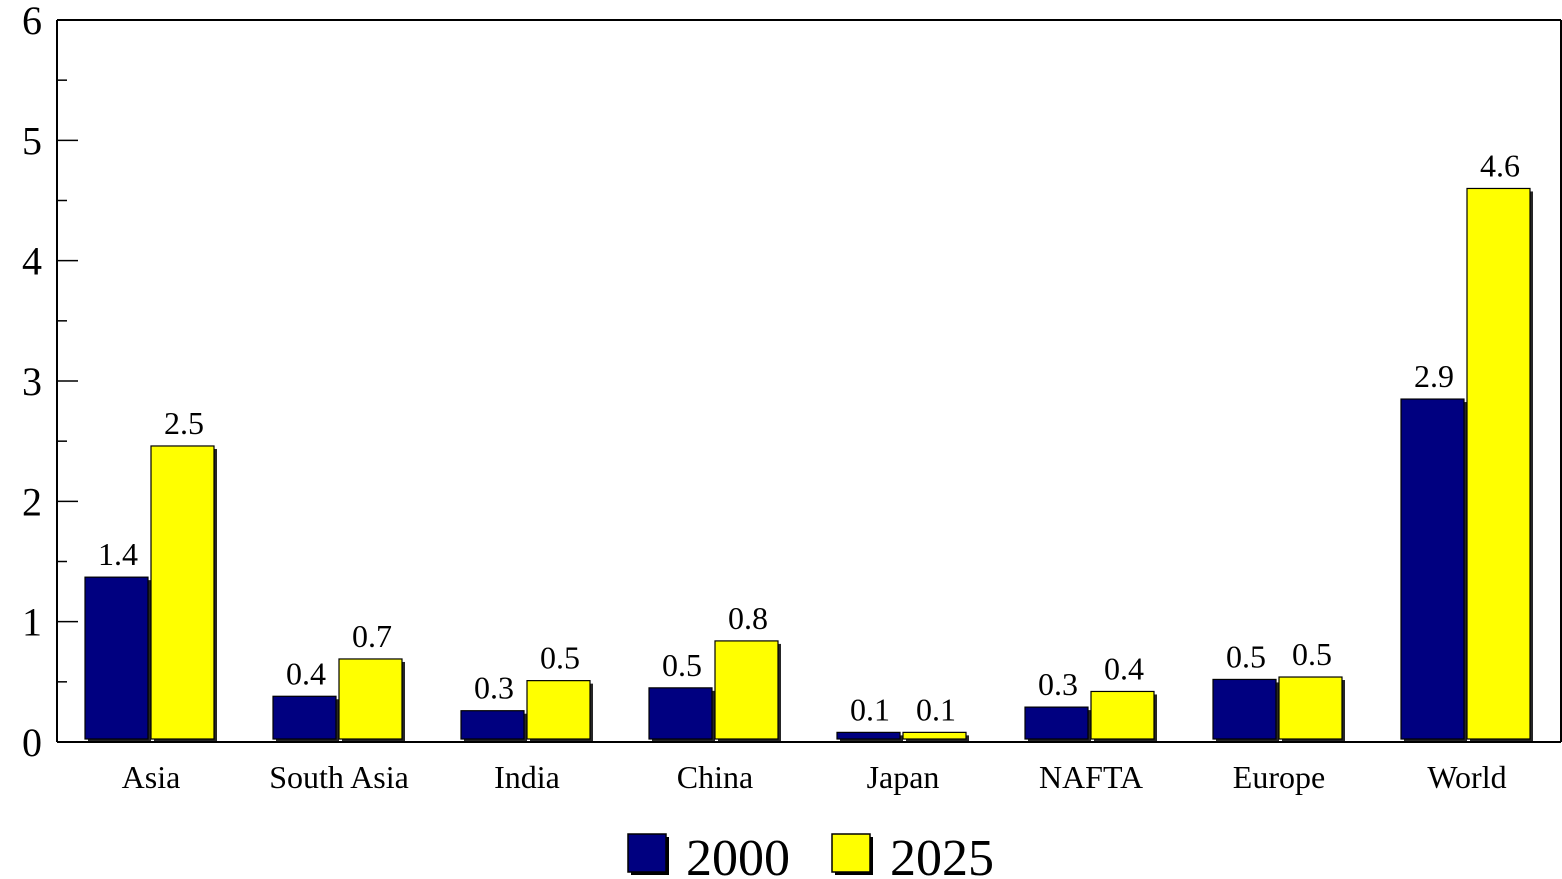  What do you see at coordinates (32, 381) in the screenshot?
I see `y-tick-label: 3` at bounding box center [32, 381].